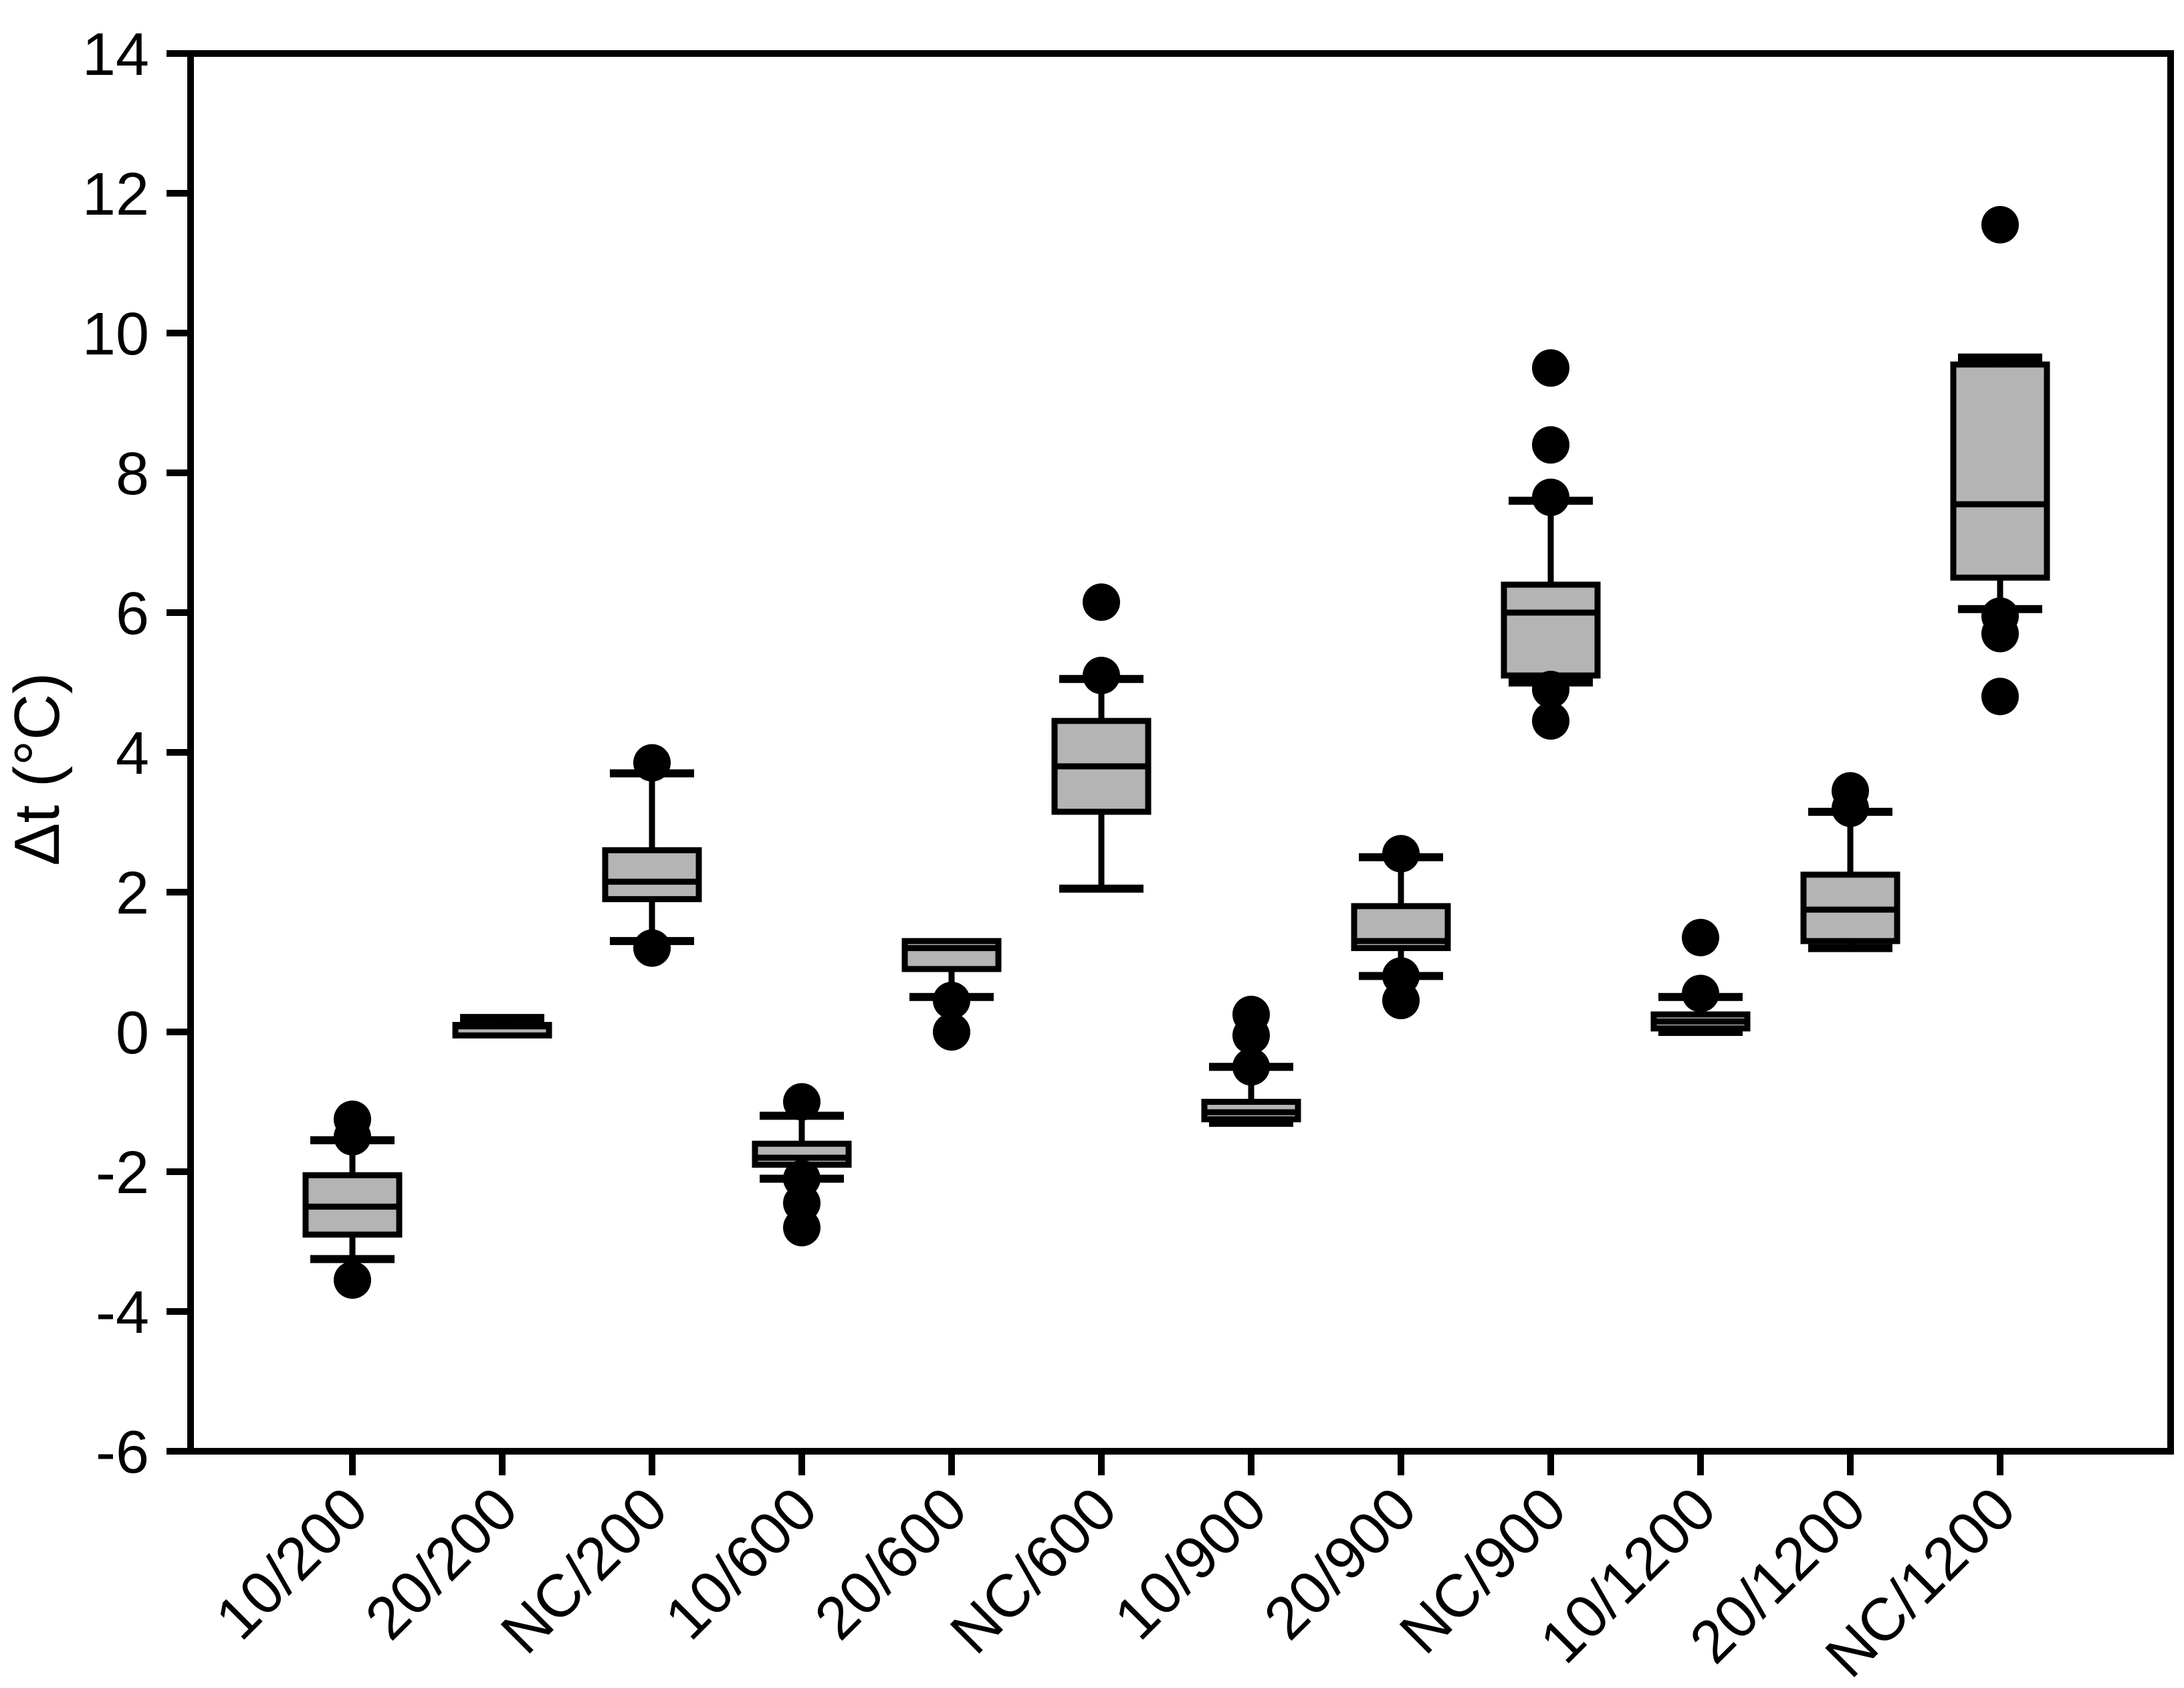 The width and height of the screenshot is (2184, 1688). What do you see at coordinates (132, 474) in the screenshot?
I see `y-tick-label: 8` at bounding box center [132, 474].